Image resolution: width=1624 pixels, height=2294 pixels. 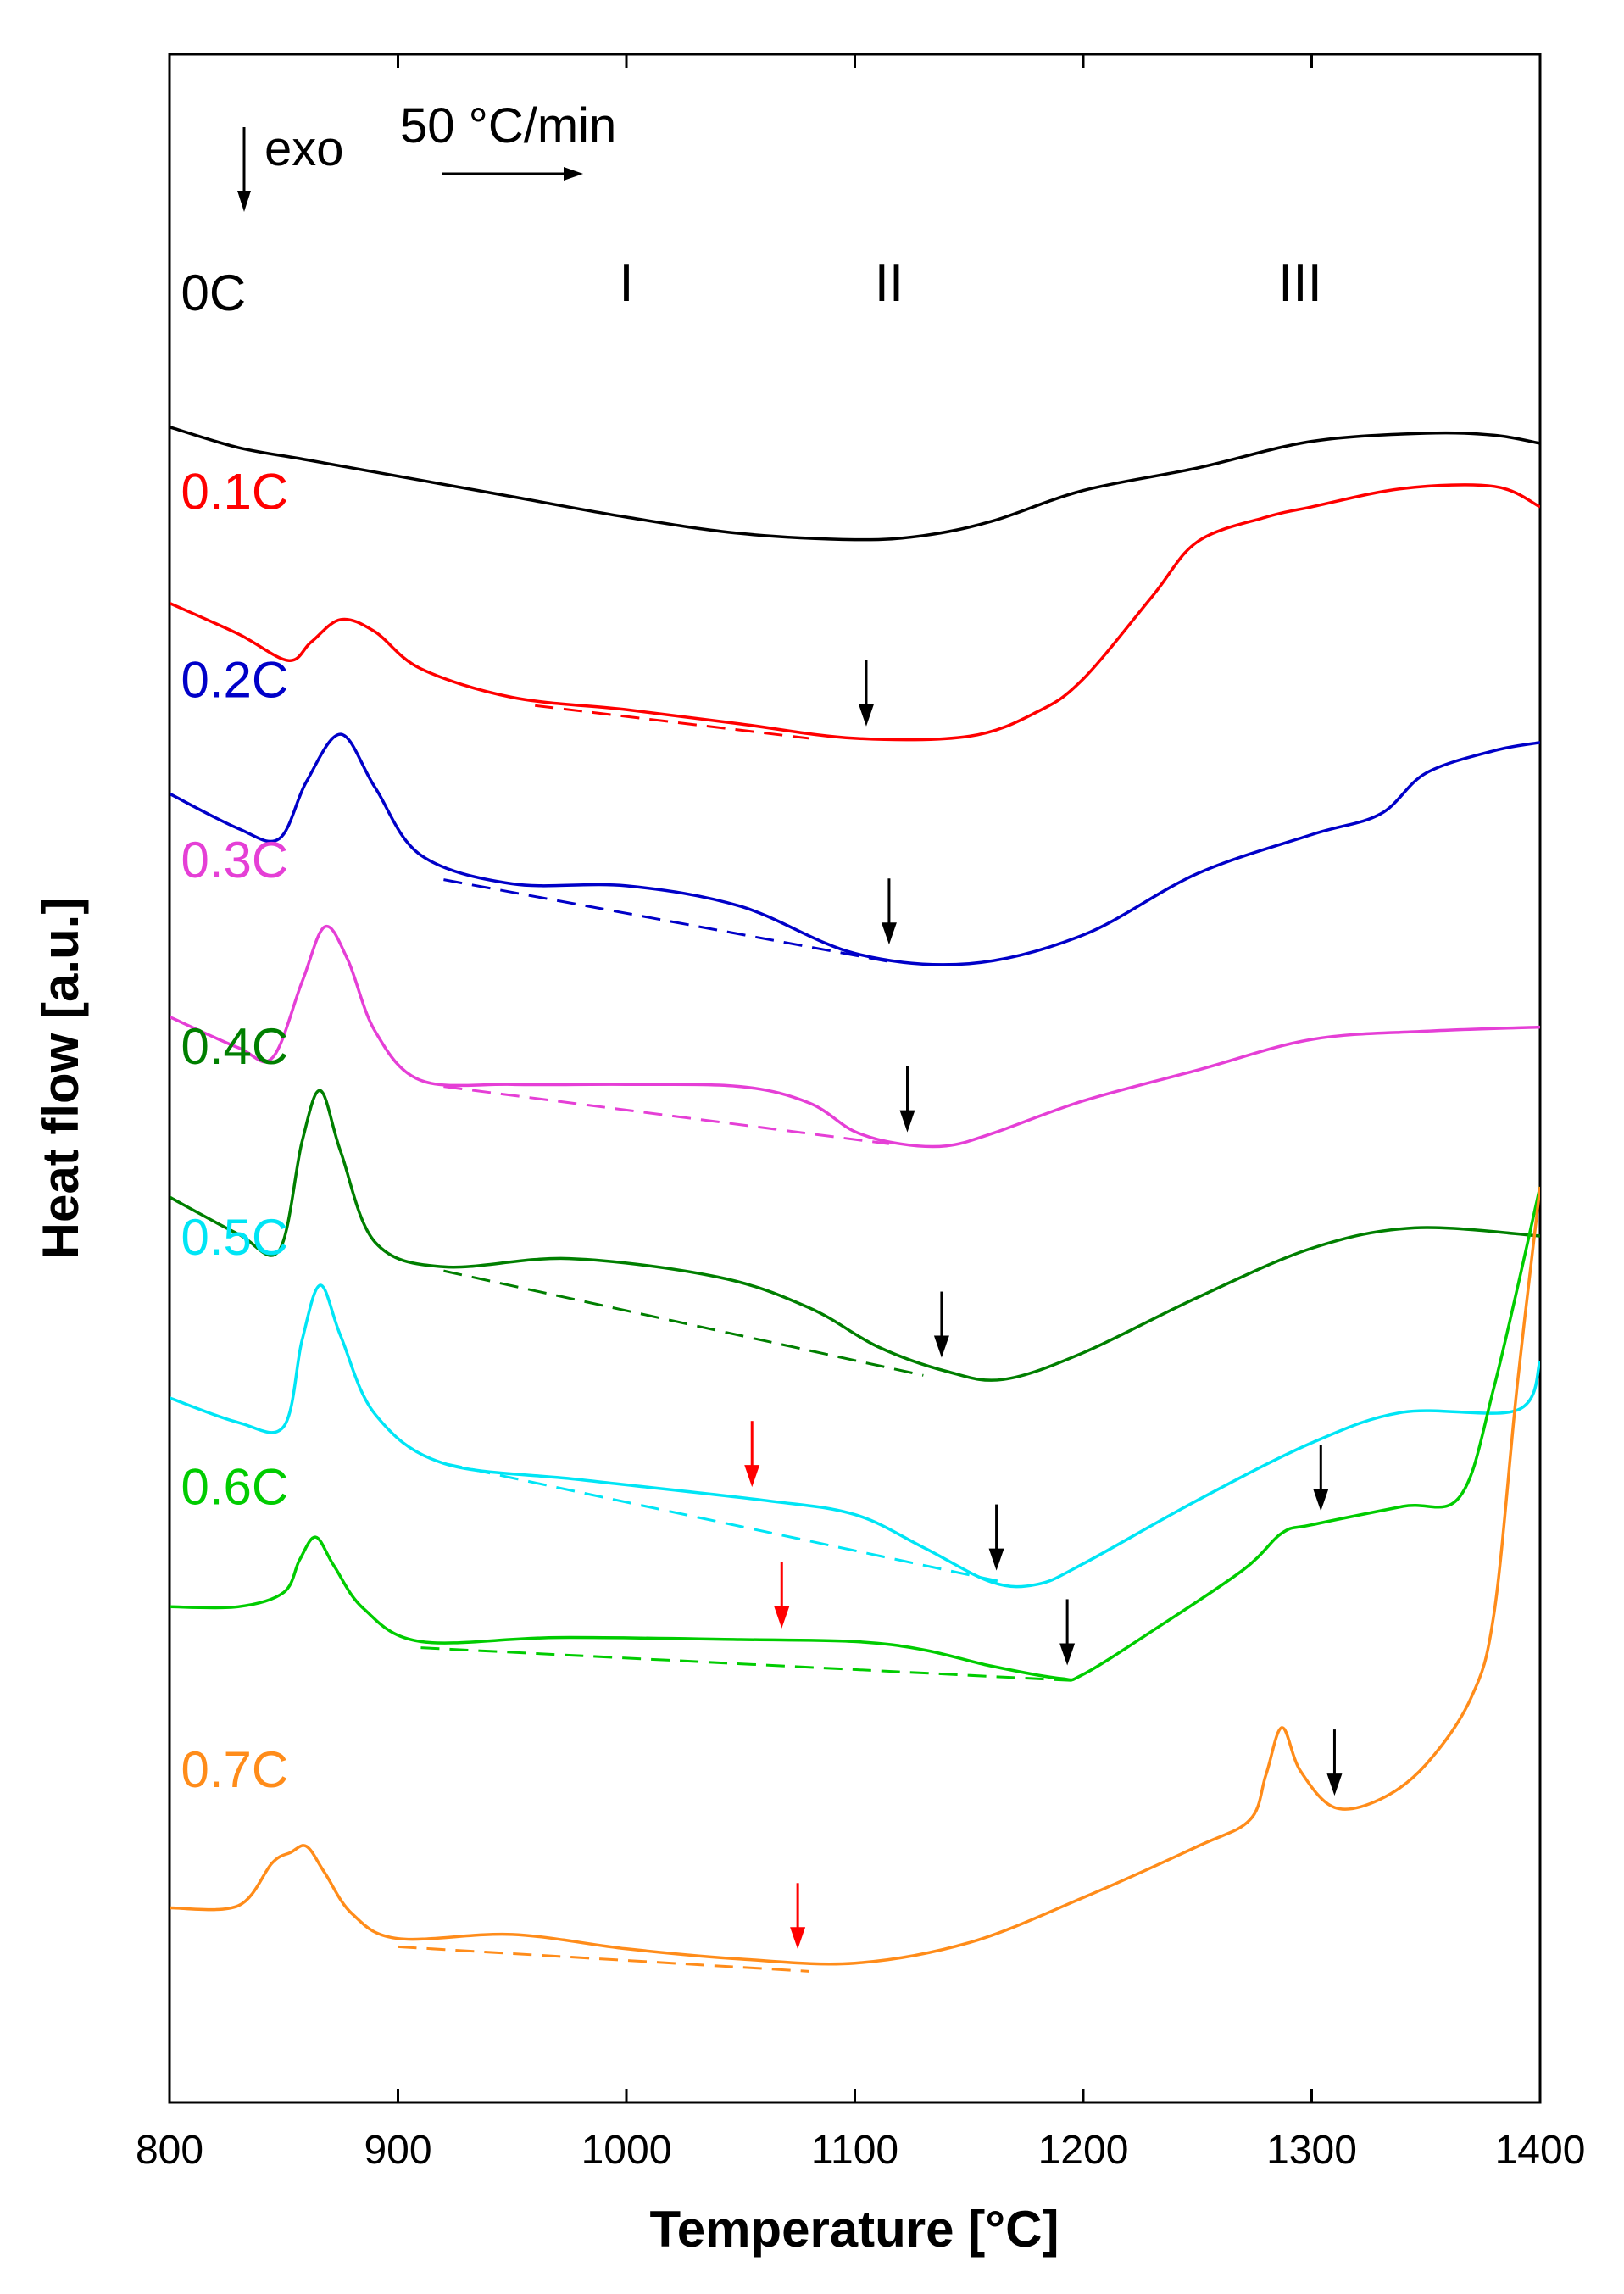 What do you see at coordinates (235, 1046) in the screenshot?
I see `series-label-0-4c: 0.4C` at bounding box center [235, 1046].